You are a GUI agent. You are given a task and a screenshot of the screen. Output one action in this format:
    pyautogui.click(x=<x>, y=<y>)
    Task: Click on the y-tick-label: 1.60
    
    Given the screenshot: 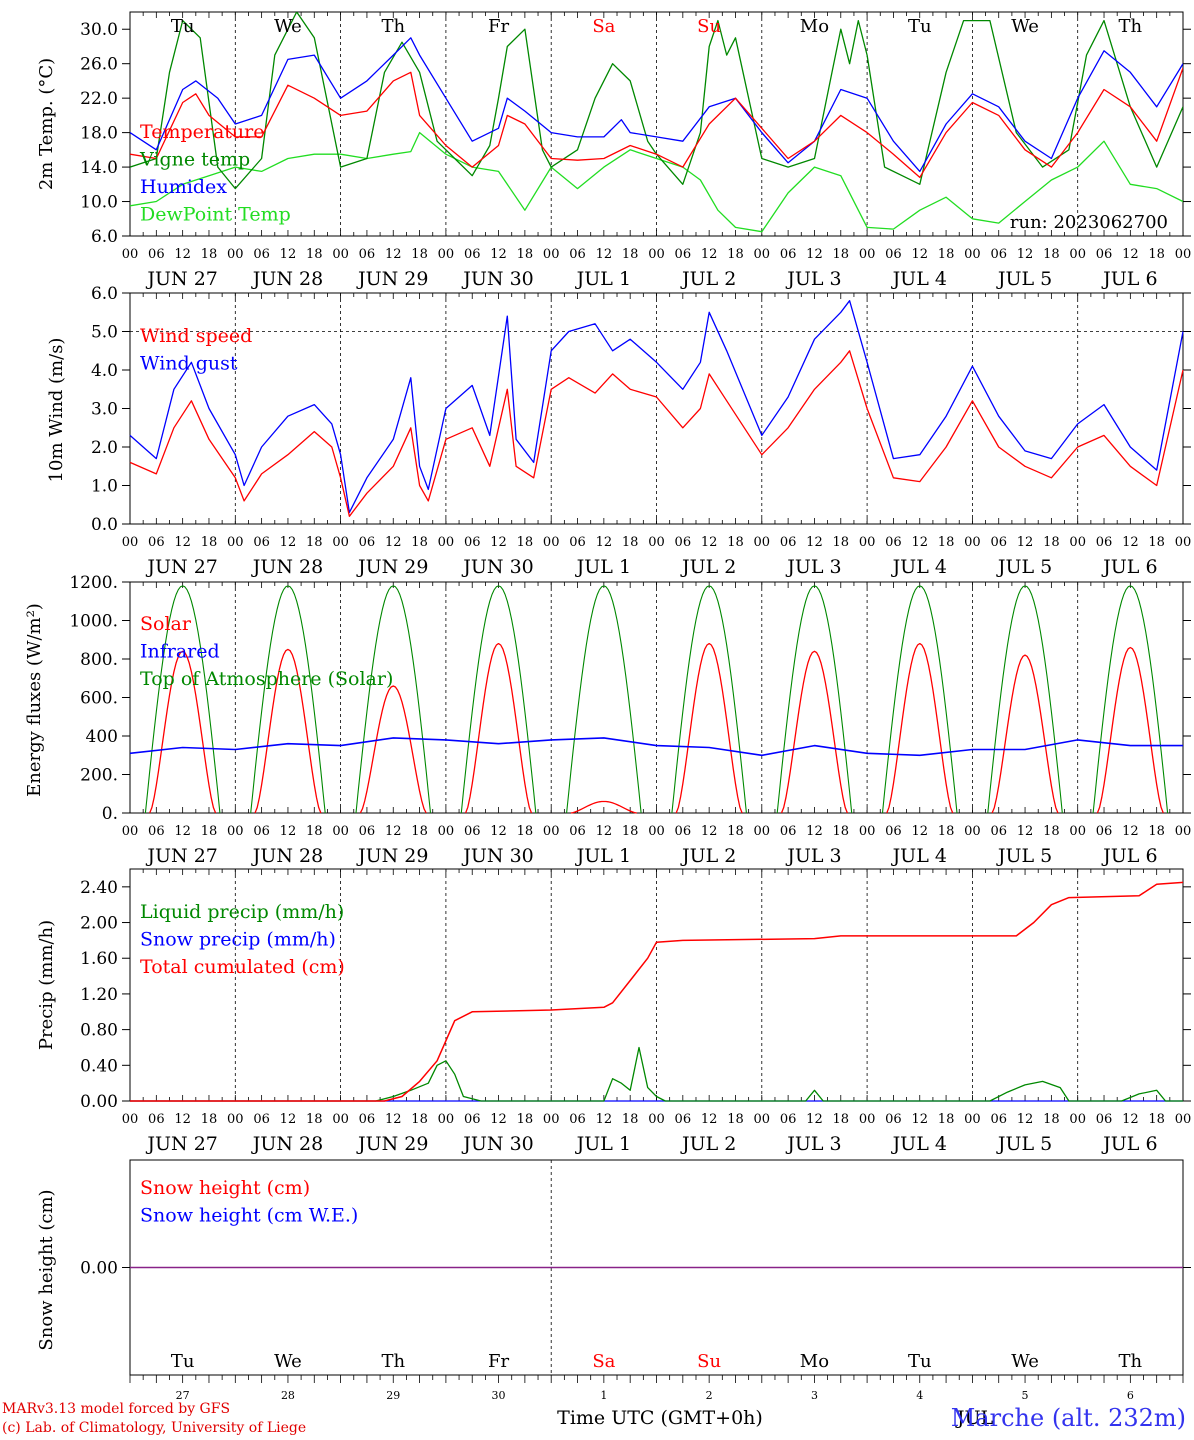 What is the action you would take?
    pyautogui.click(x=99, y=959)
    